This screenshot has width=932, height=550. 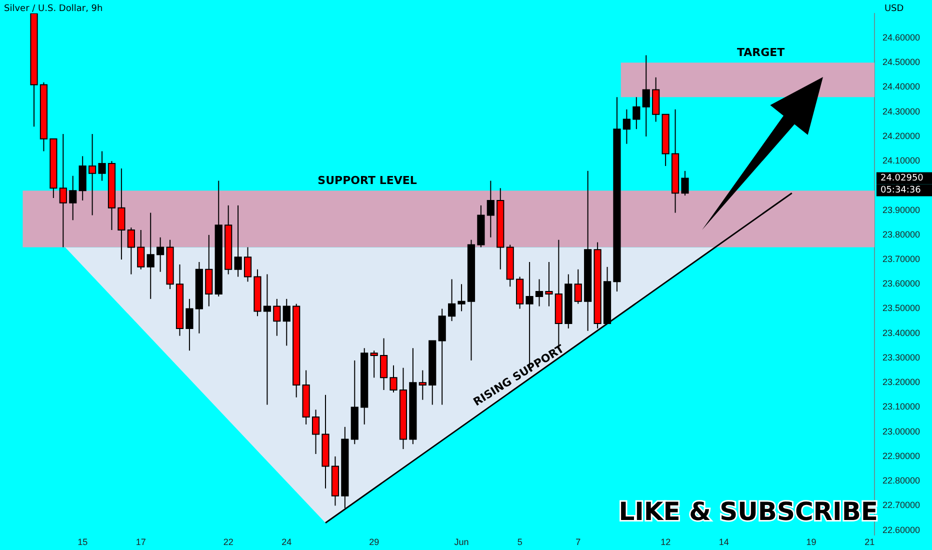 I want to click on x-tick-label: 21, so click(x=869, y=542).